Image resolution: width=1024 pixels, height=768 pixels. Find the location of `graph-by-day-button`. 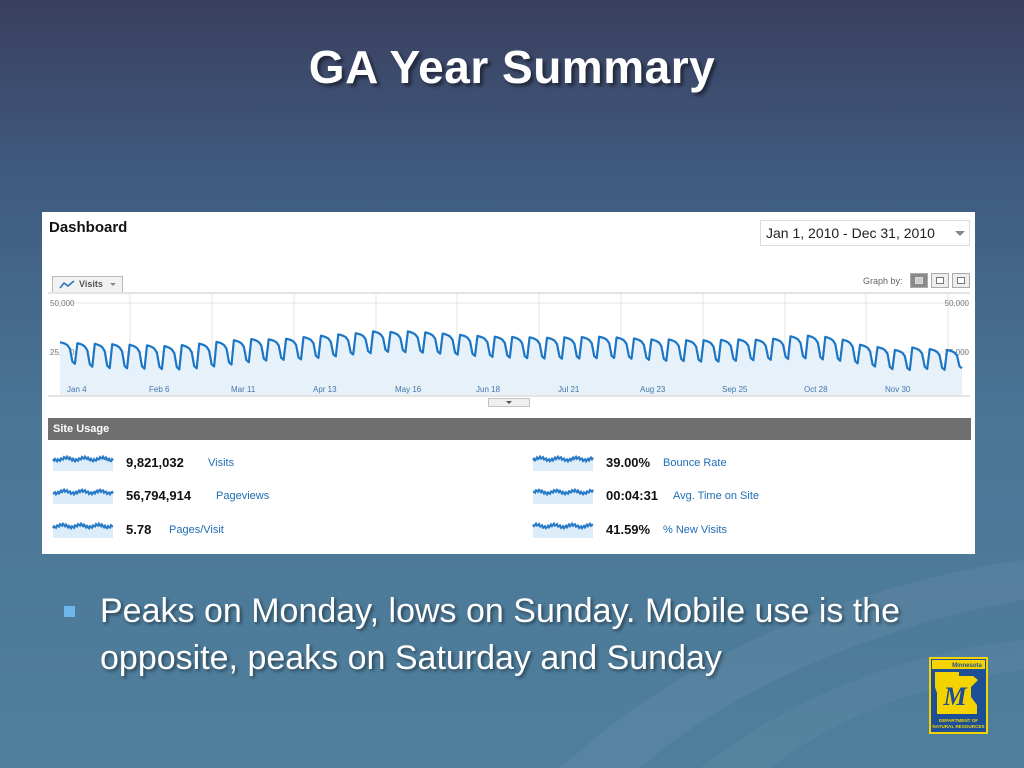

graph-by-day-button is located at coordinates (919, 280).